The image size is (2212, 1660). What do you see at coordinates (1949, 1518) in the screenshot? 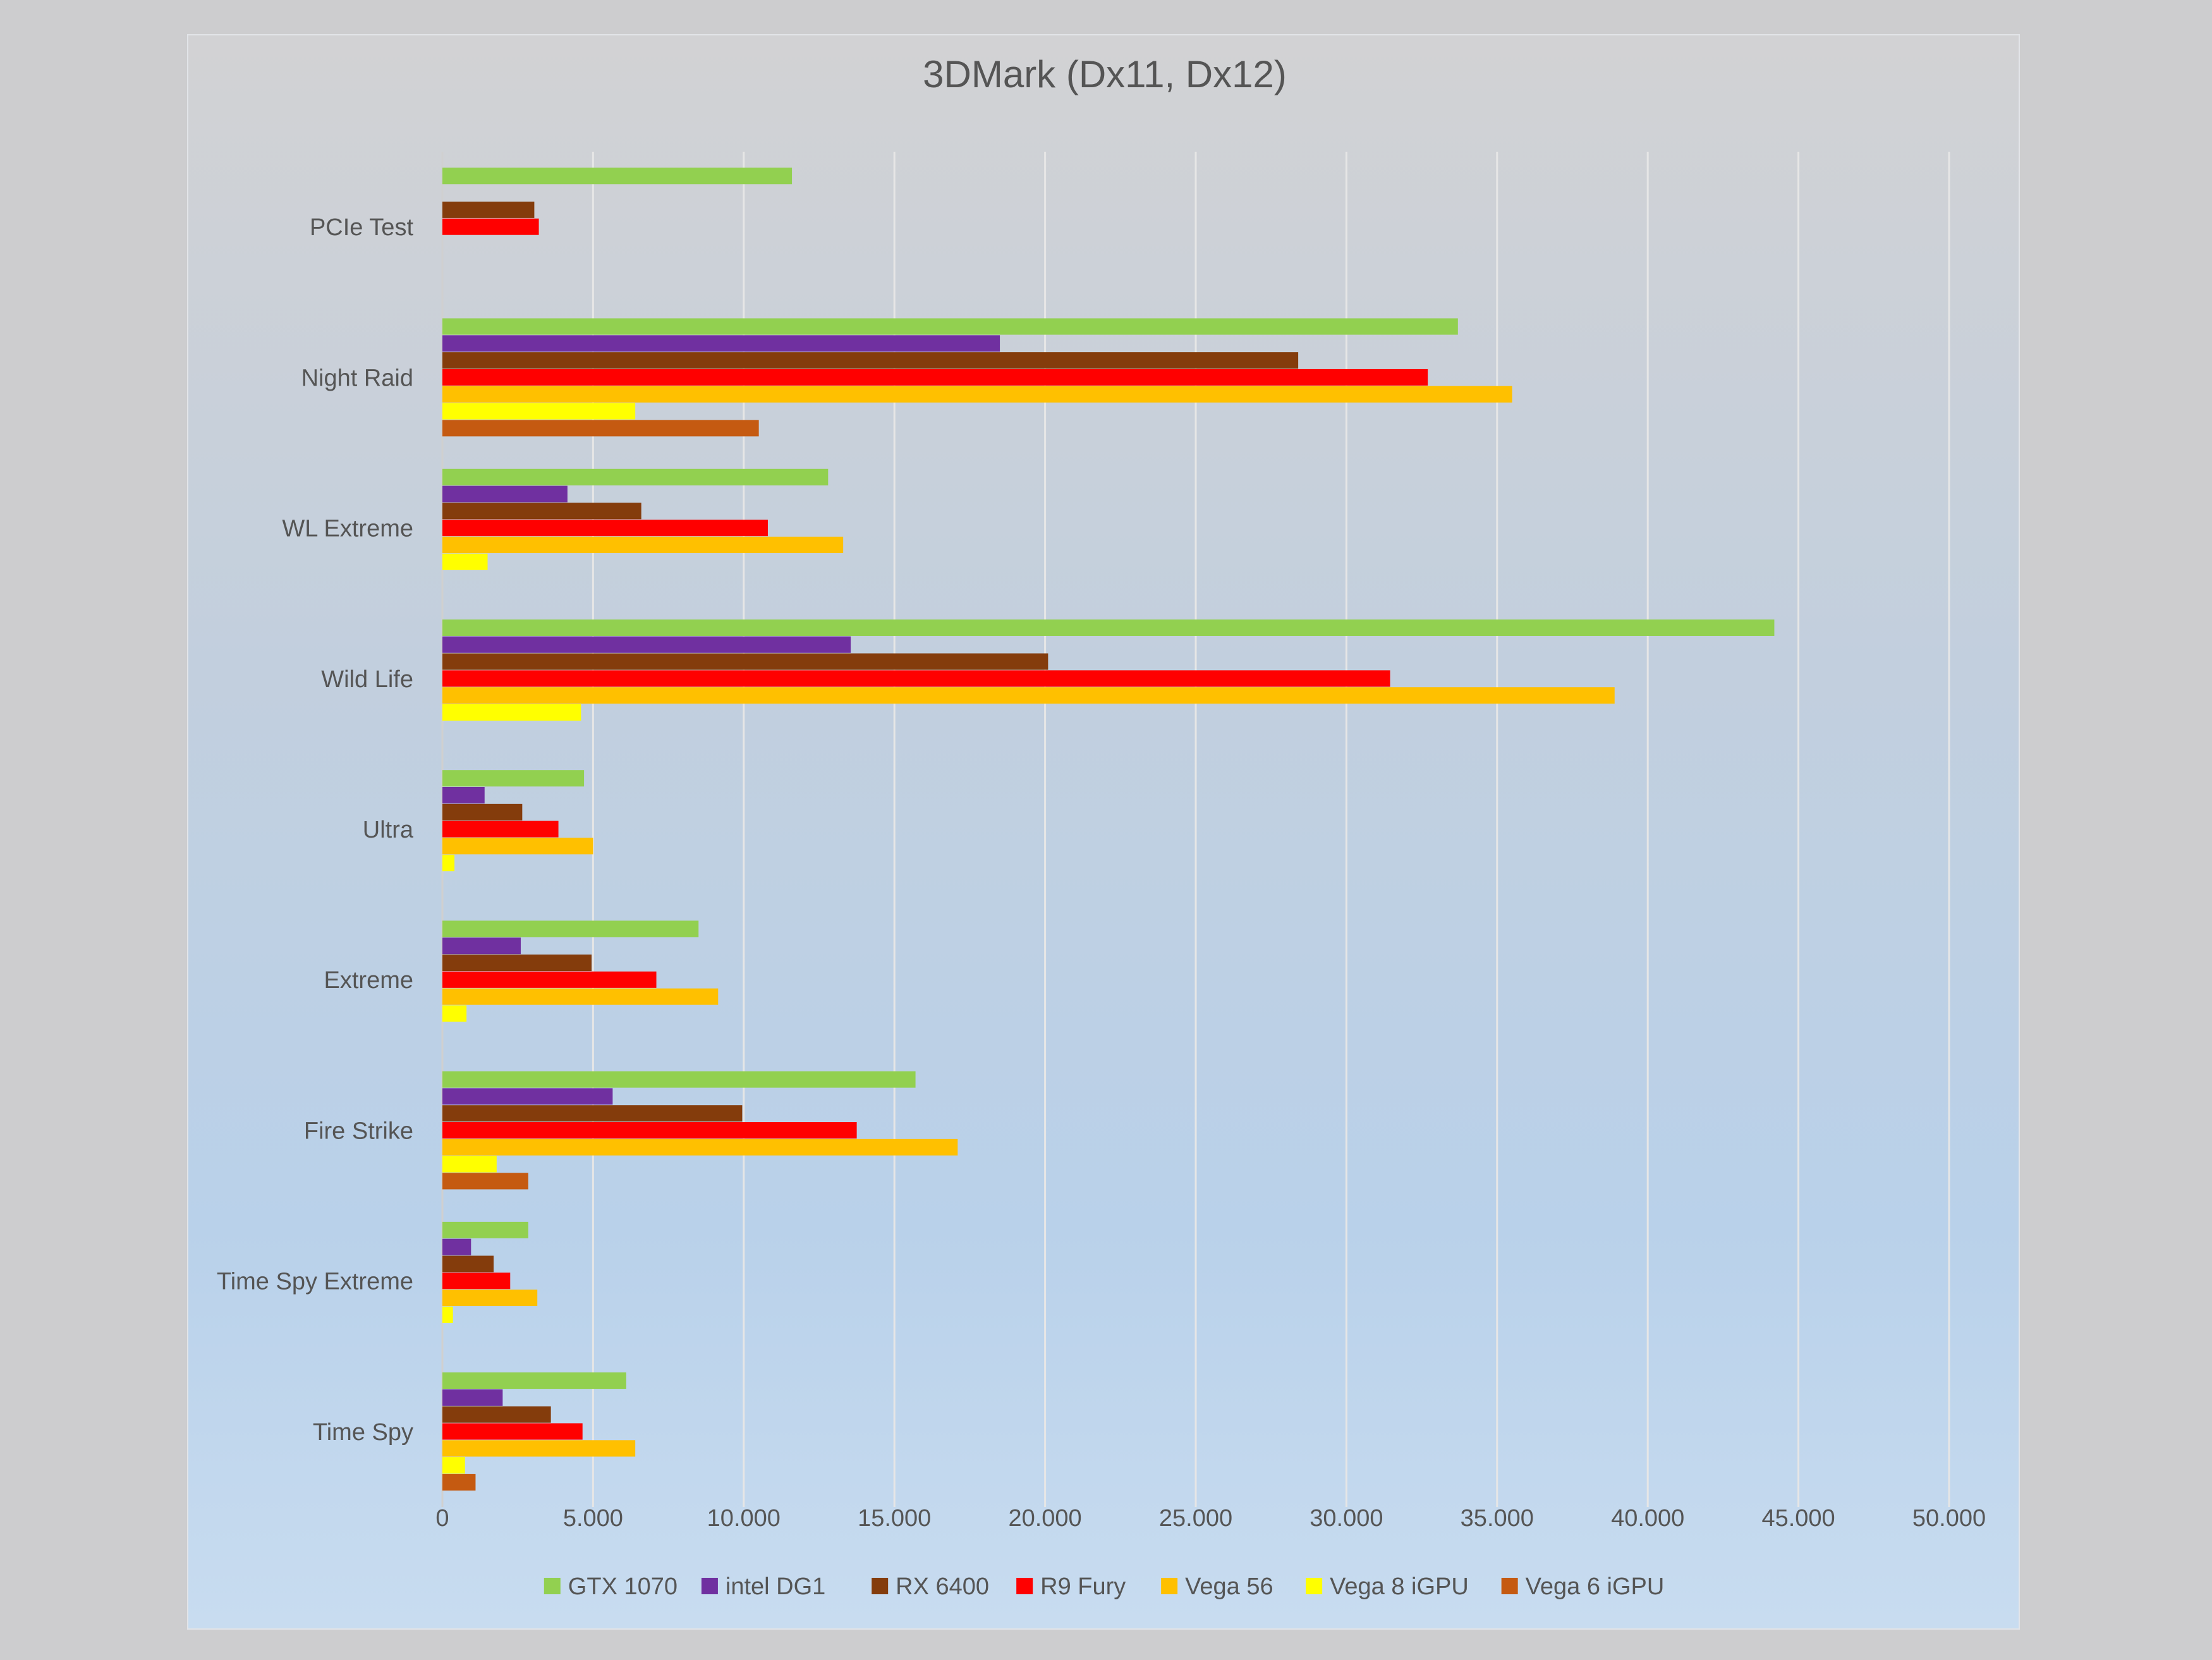
I see `x-tick-label: 50.000` at bounding box center [1949, 1518].